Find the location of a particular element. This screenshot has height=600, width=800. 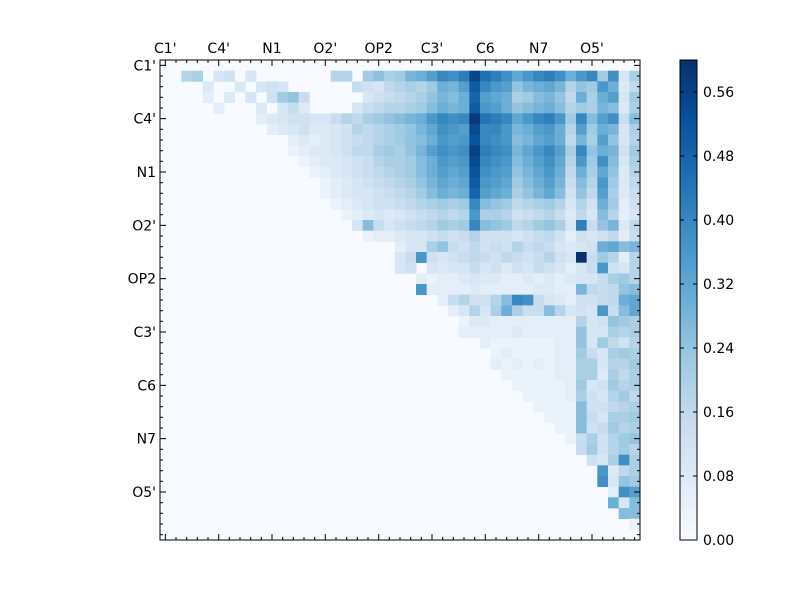

y-tick-label: C4' is located at coordinates (144, 120).